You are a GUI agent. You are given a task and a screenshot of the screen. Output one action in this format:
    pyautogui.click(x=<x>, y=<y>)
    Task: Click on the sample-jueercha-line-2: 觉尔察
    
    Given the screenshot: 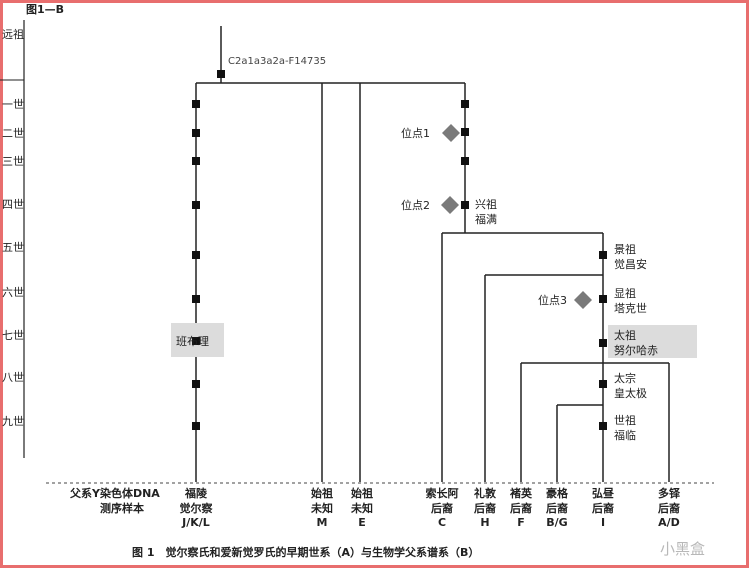 What is the action you would take?
    pyautogui.click(x=197, y=508)
    